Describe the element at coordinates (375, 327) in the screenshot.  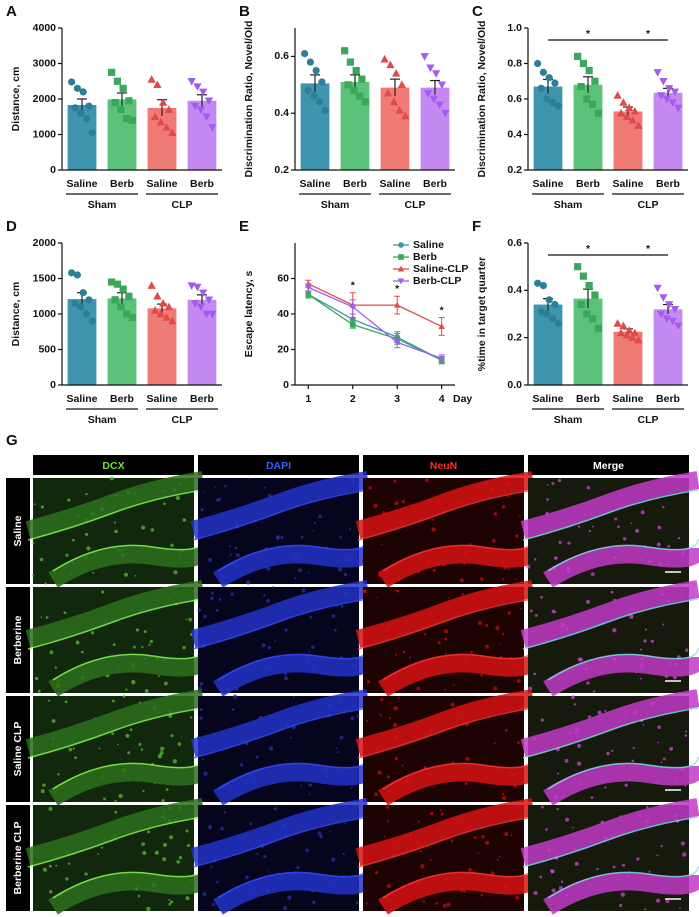
I see `series-line` at that location.